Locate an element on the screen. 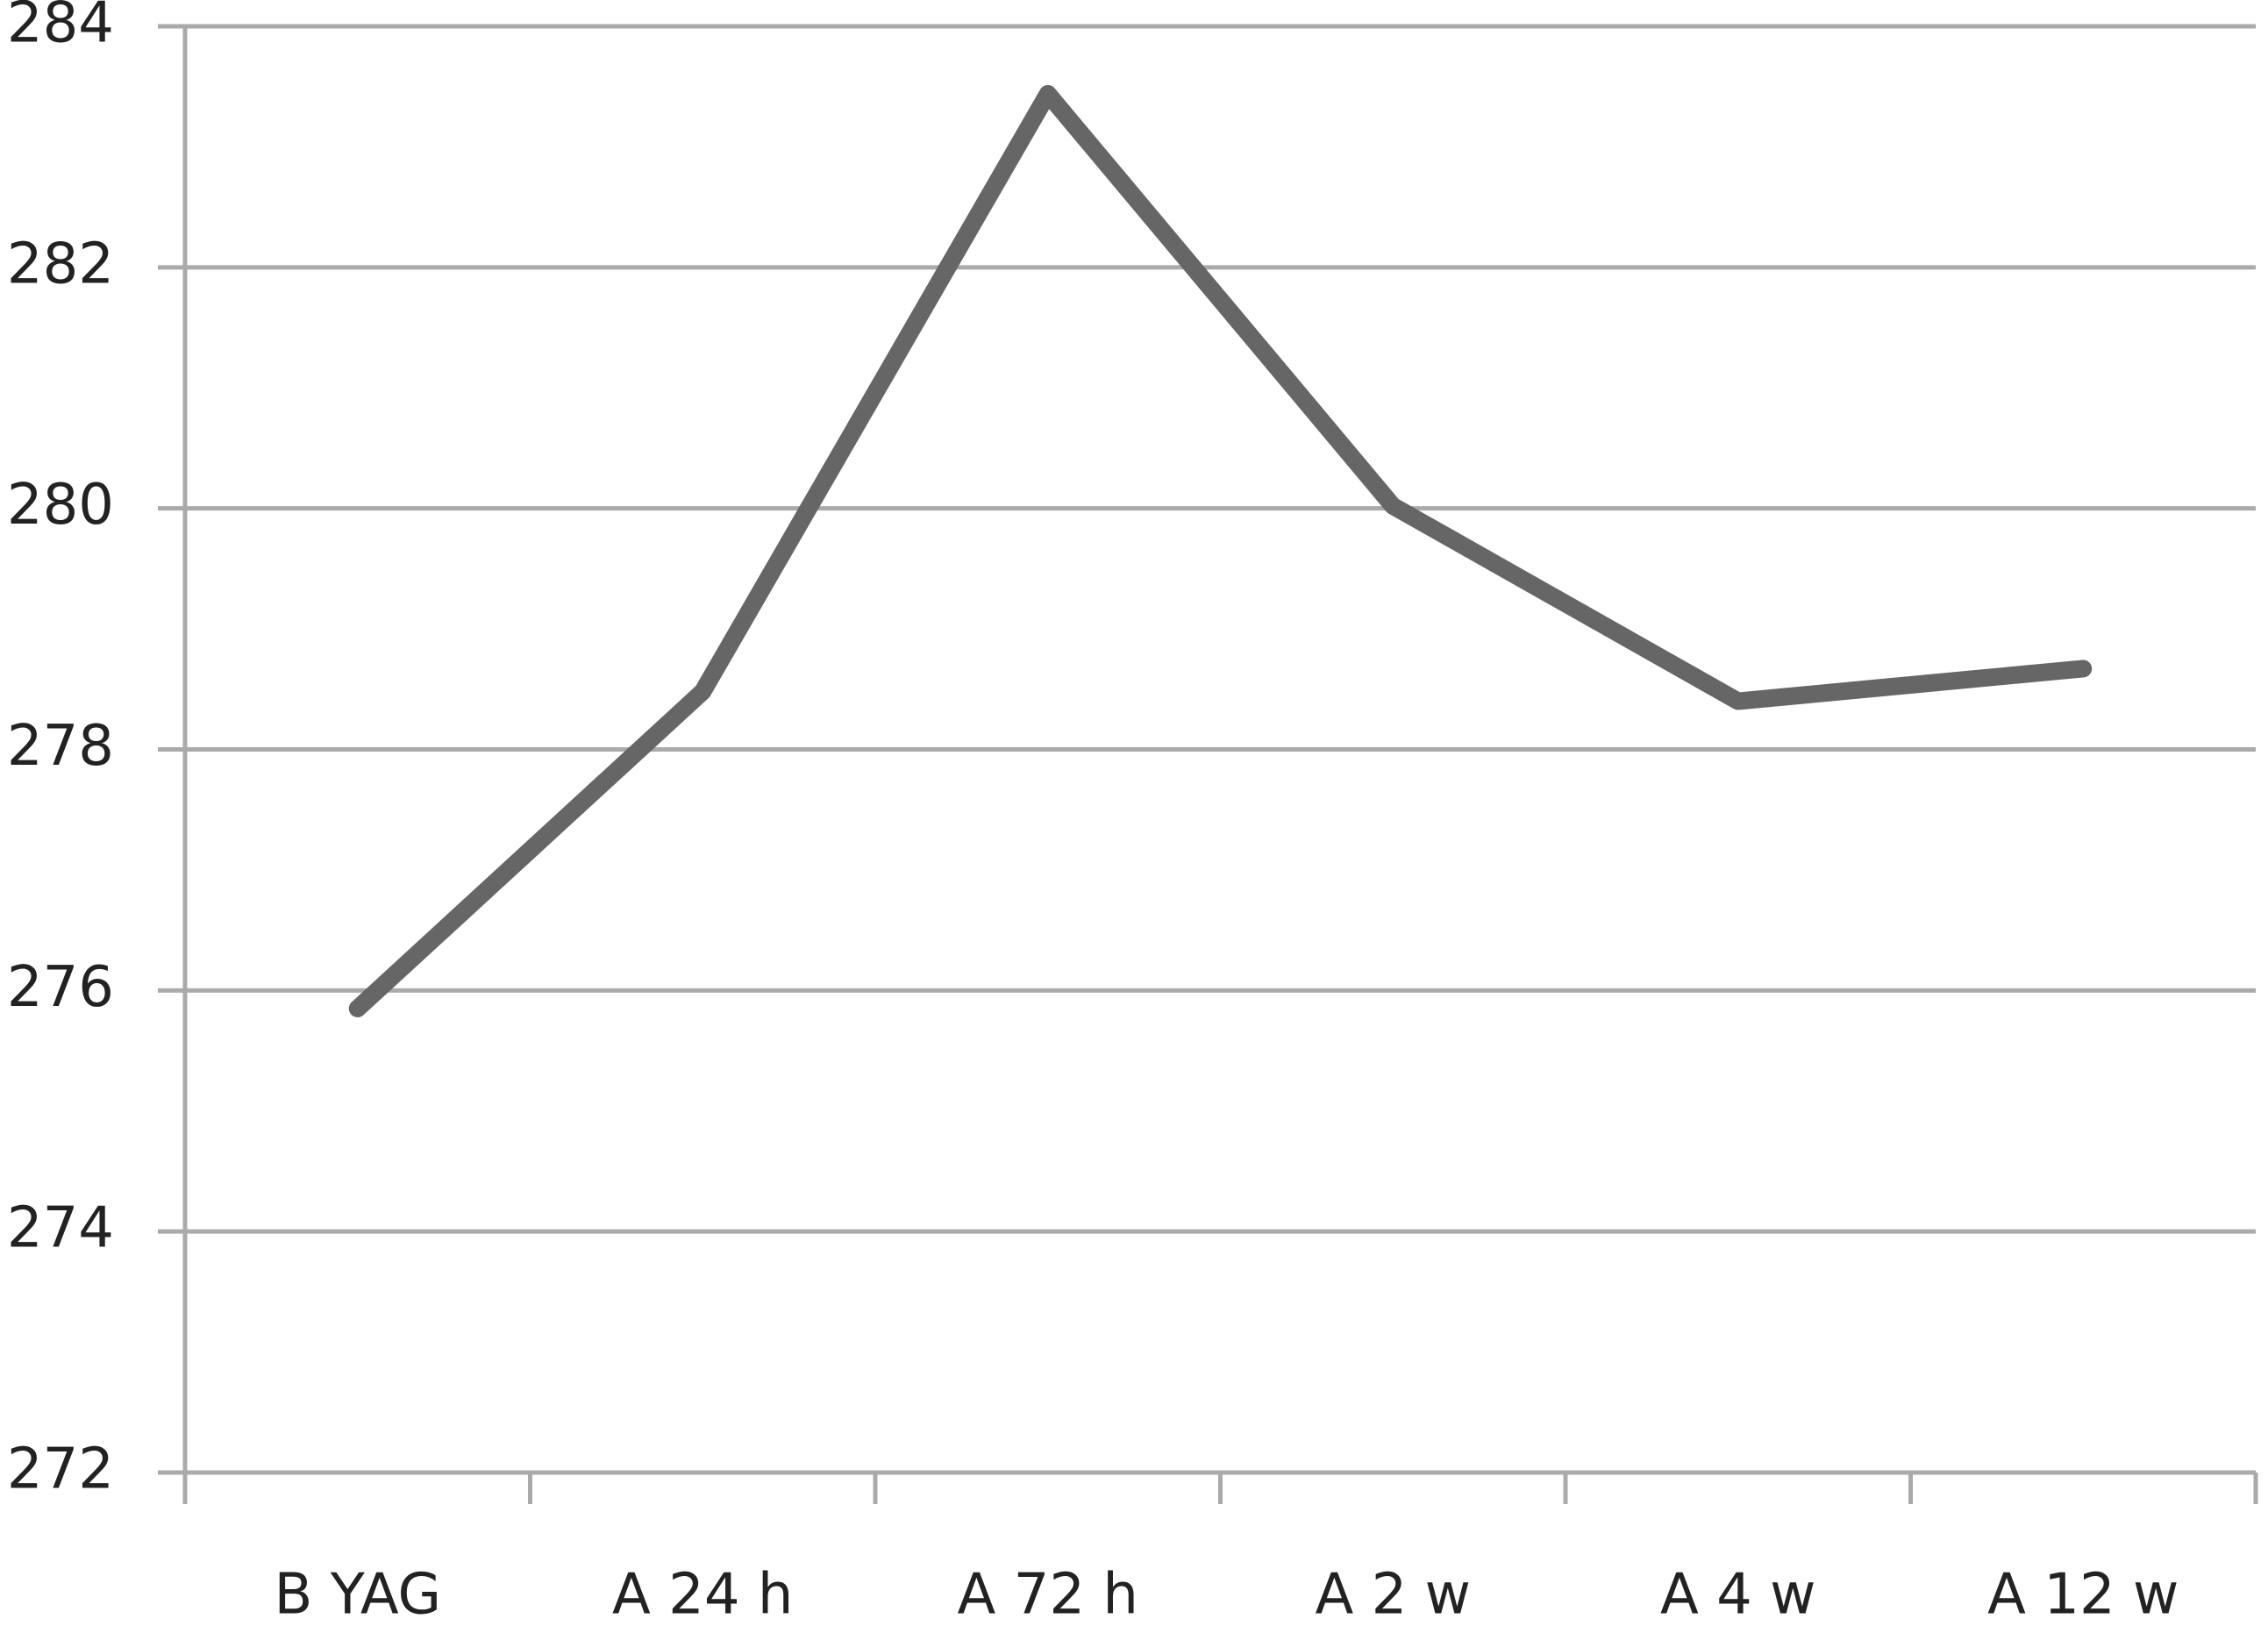 The image size is (2268, 1626). y-tick-label: 272 is located at coordinates (60, 1469).